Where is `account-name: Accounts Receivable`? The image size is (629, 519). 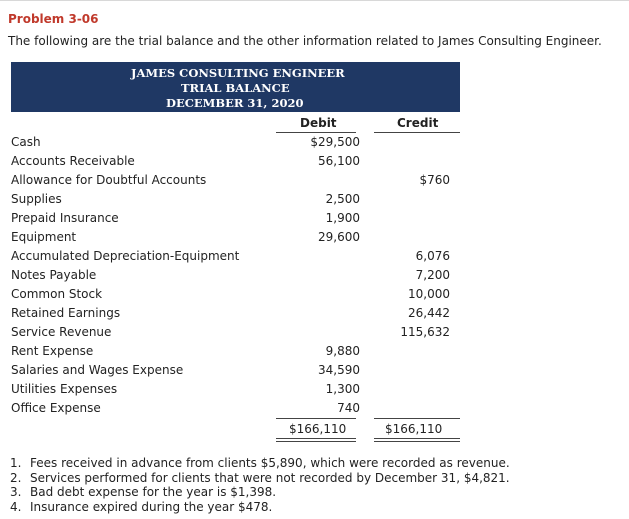
account-name: Accounts Receivable is located at coordinates (73, 161).